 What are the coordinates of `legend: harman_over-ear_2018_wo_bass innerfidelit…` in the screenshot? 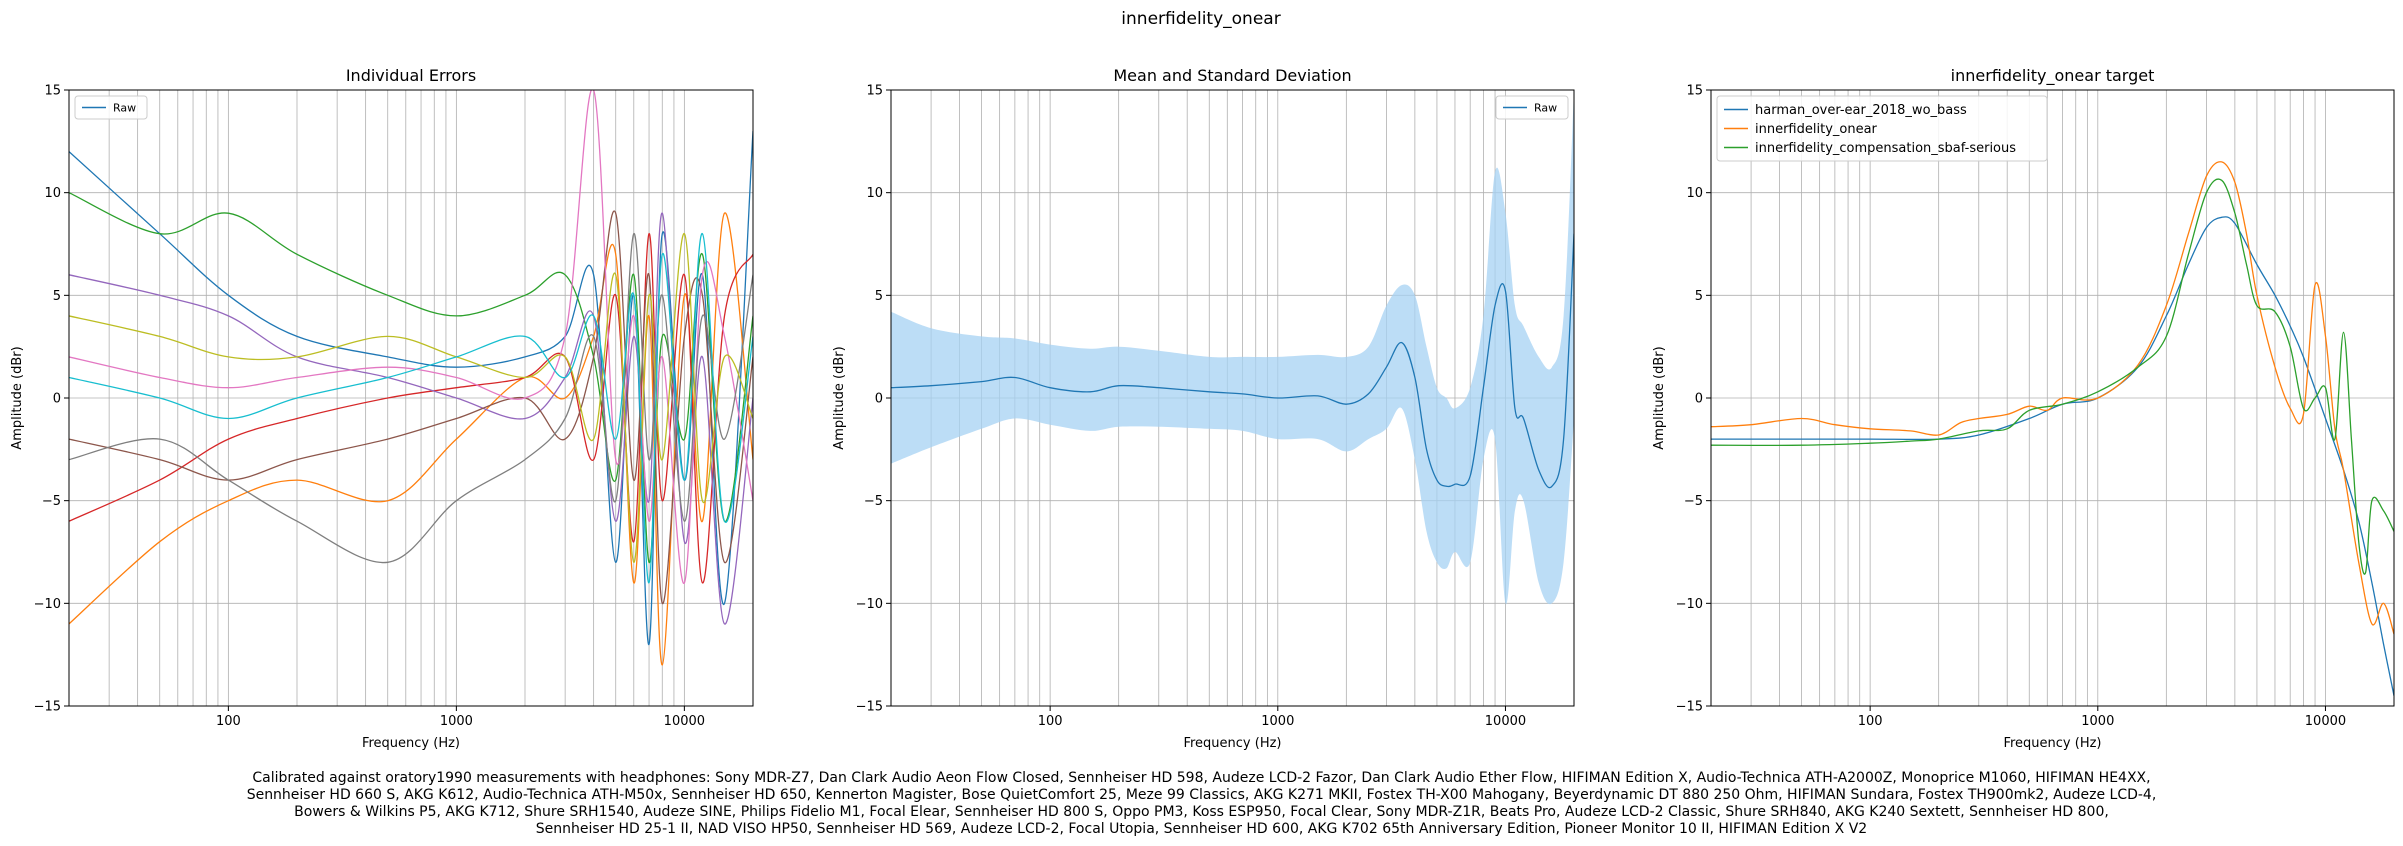 It's located at (1882, 128).